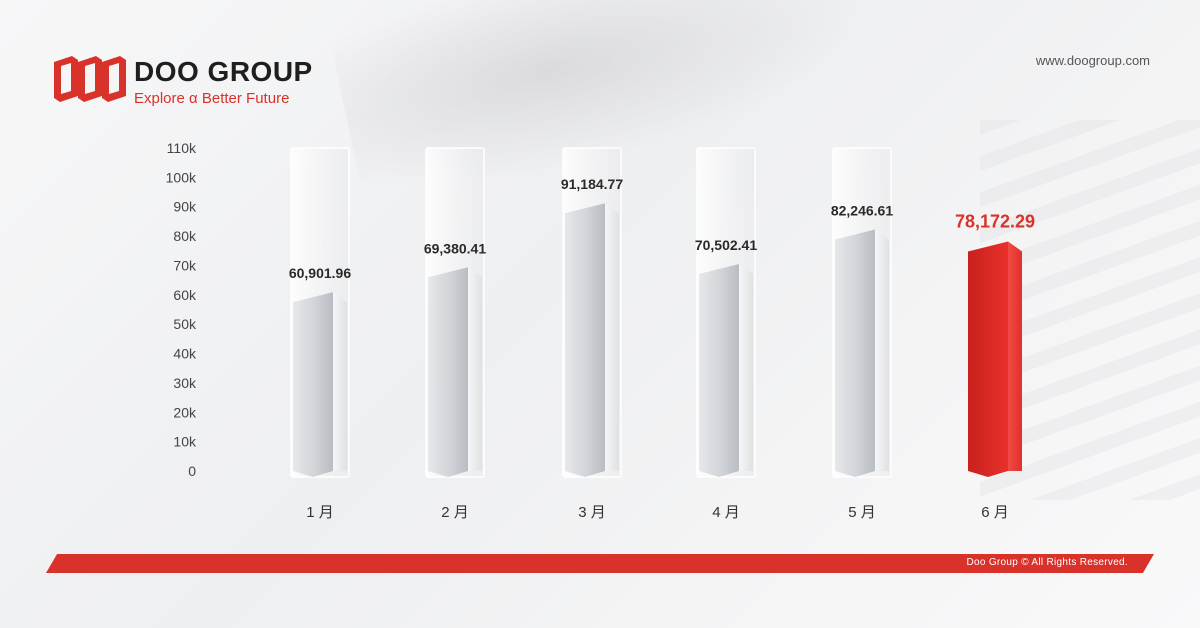 The height and width of the screenshot is (628, 1200). What do you see at coordinates (185, 236) in the screenshot?
I see `y-tick-label: 80k` at bounding box center [185, 236].